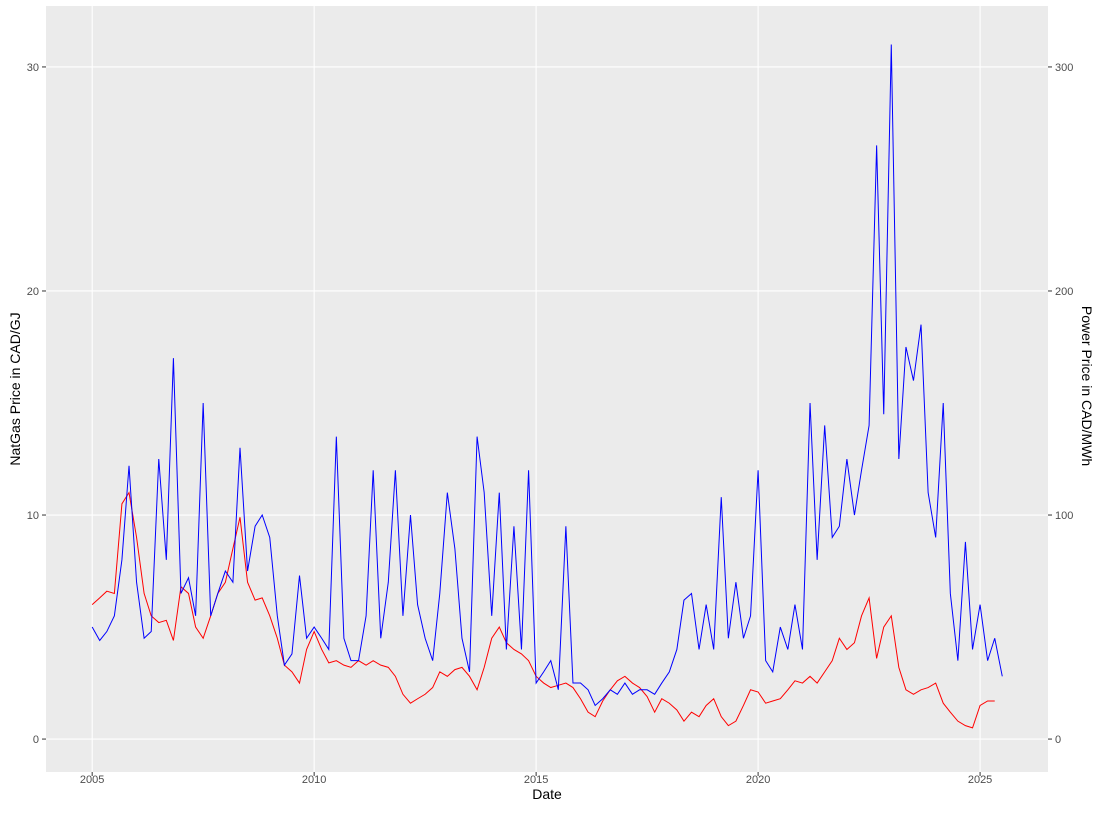 The height and width of the screenshot is (814, 1102). What do you see at coordinates (92, 780) in the screenshot?
I see `x-tick-label: 2005` at bounding box center [92, 780].